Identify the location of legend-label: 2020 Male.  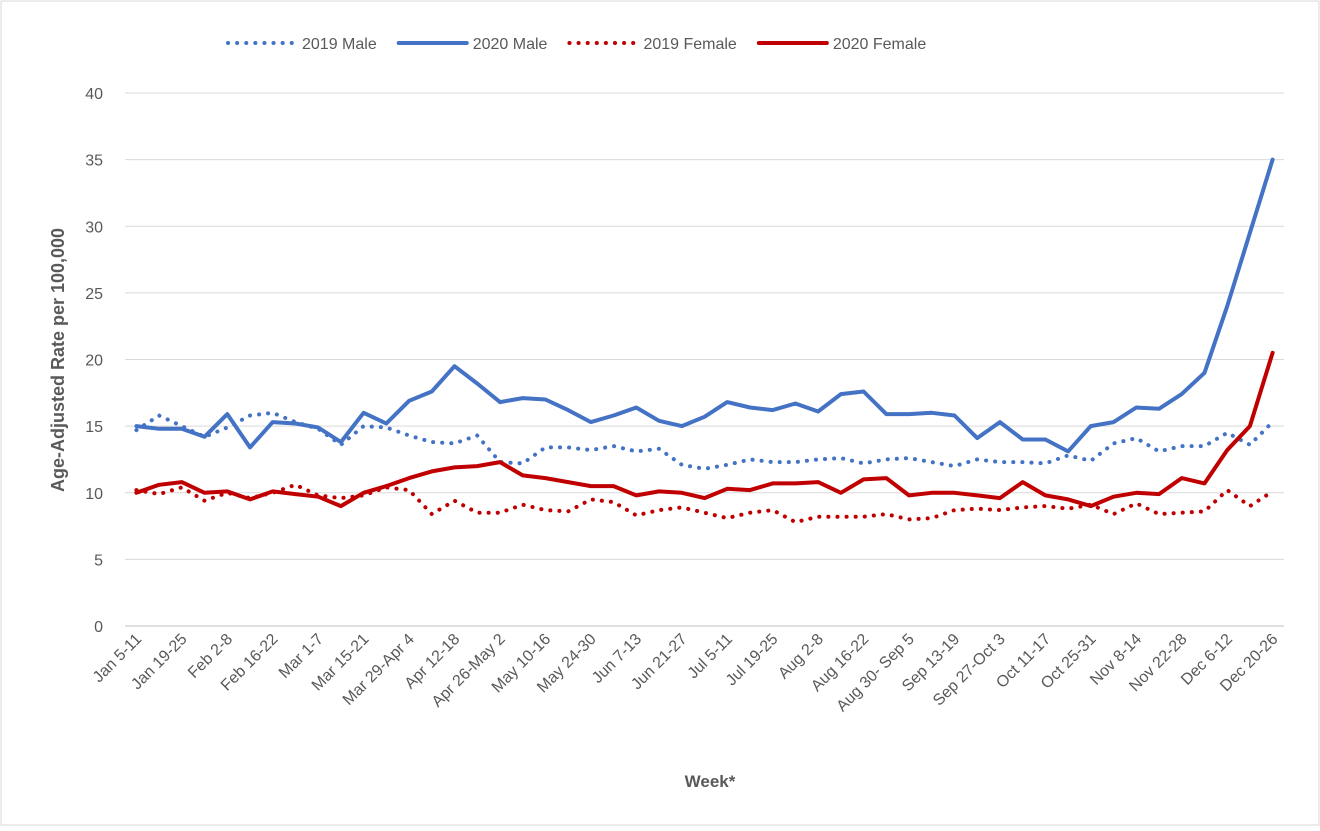
(510, 44).